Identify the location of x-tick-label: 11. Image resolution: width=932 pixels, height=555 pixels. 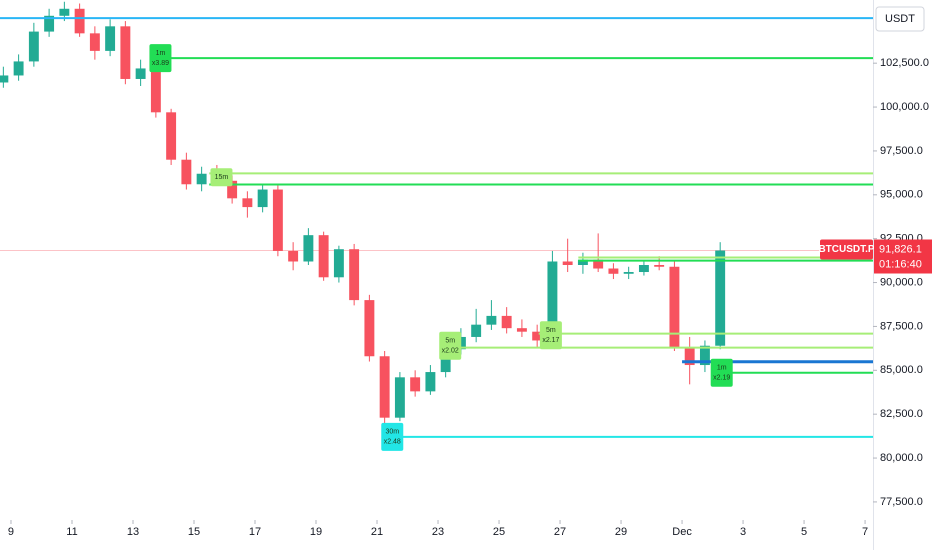
(71, 532).